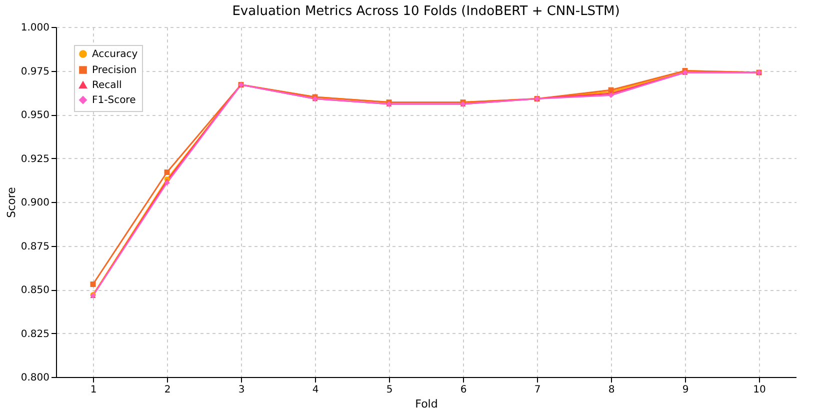 This screenshot has width=827, height=414. What do you see at coordinates (35, 334) in the screenshot?
I see `y-tick-label: 0.825` at bounding box center [35, 334].